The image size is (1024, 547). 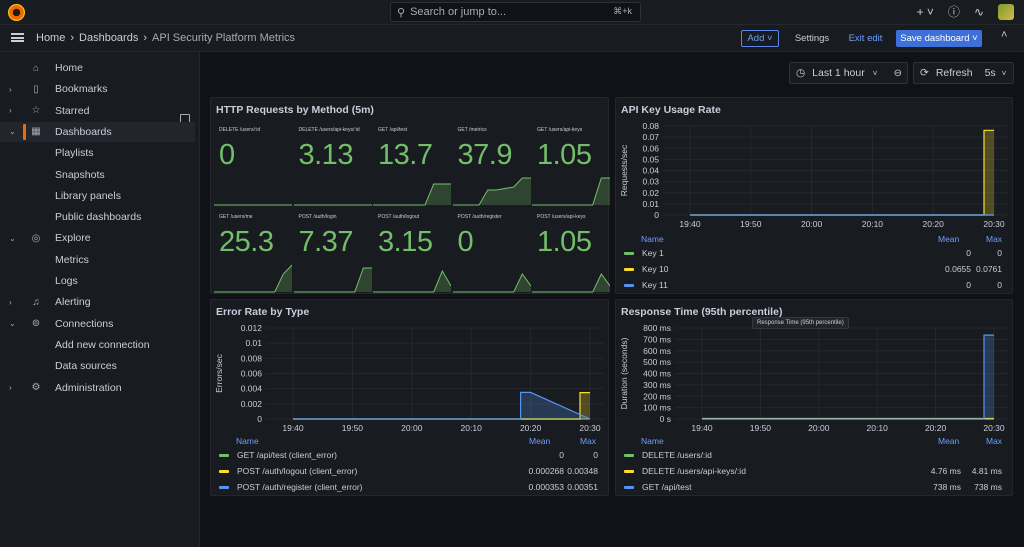 What do you see at coordinates (97, 281) in the screenshot?
I see `sidebar-item-logs: Logs` at bounding box center [97, 281].